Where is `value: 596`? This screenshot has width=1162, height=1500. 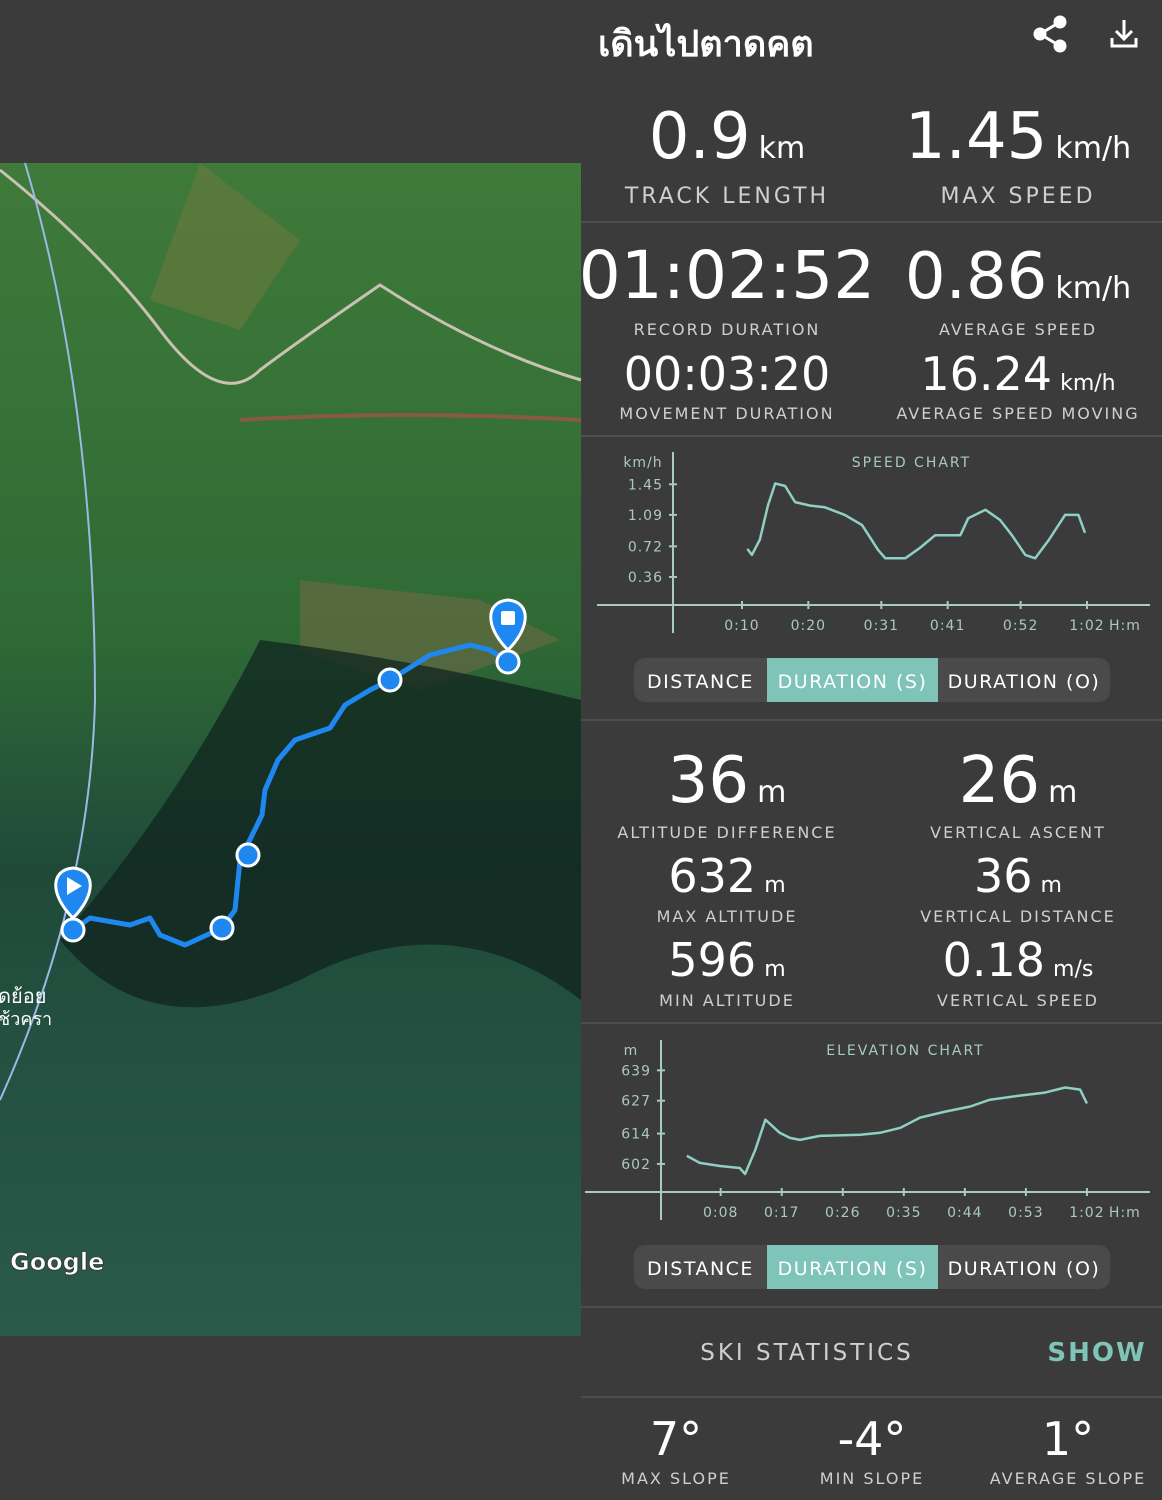
value: 596 is located at coordinates (712, 960).